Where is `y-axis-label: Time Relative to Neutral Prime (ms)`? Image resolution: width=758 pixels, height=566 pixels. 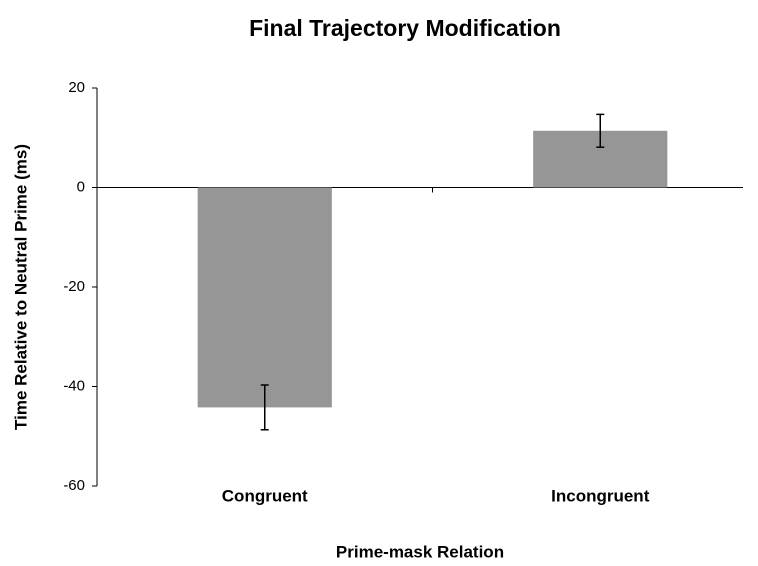 y-axis-label: Time Relative to Neutral Prime (ms) is located at coordinates (20, 287).